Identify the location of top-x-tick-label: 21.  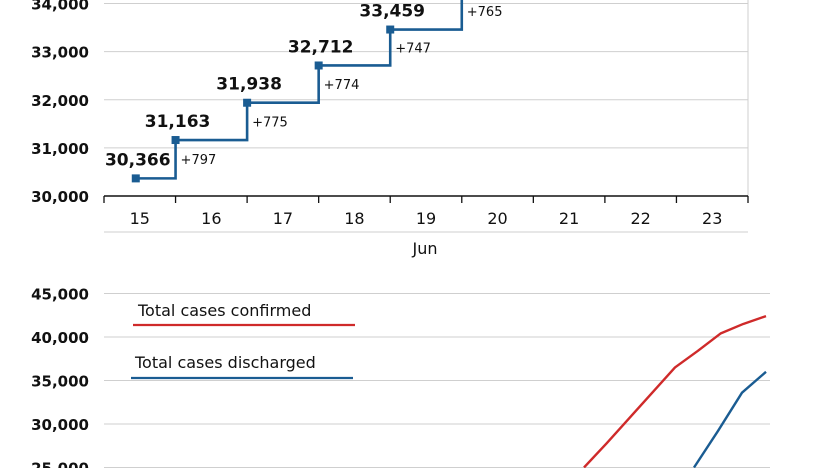
(569, 218).